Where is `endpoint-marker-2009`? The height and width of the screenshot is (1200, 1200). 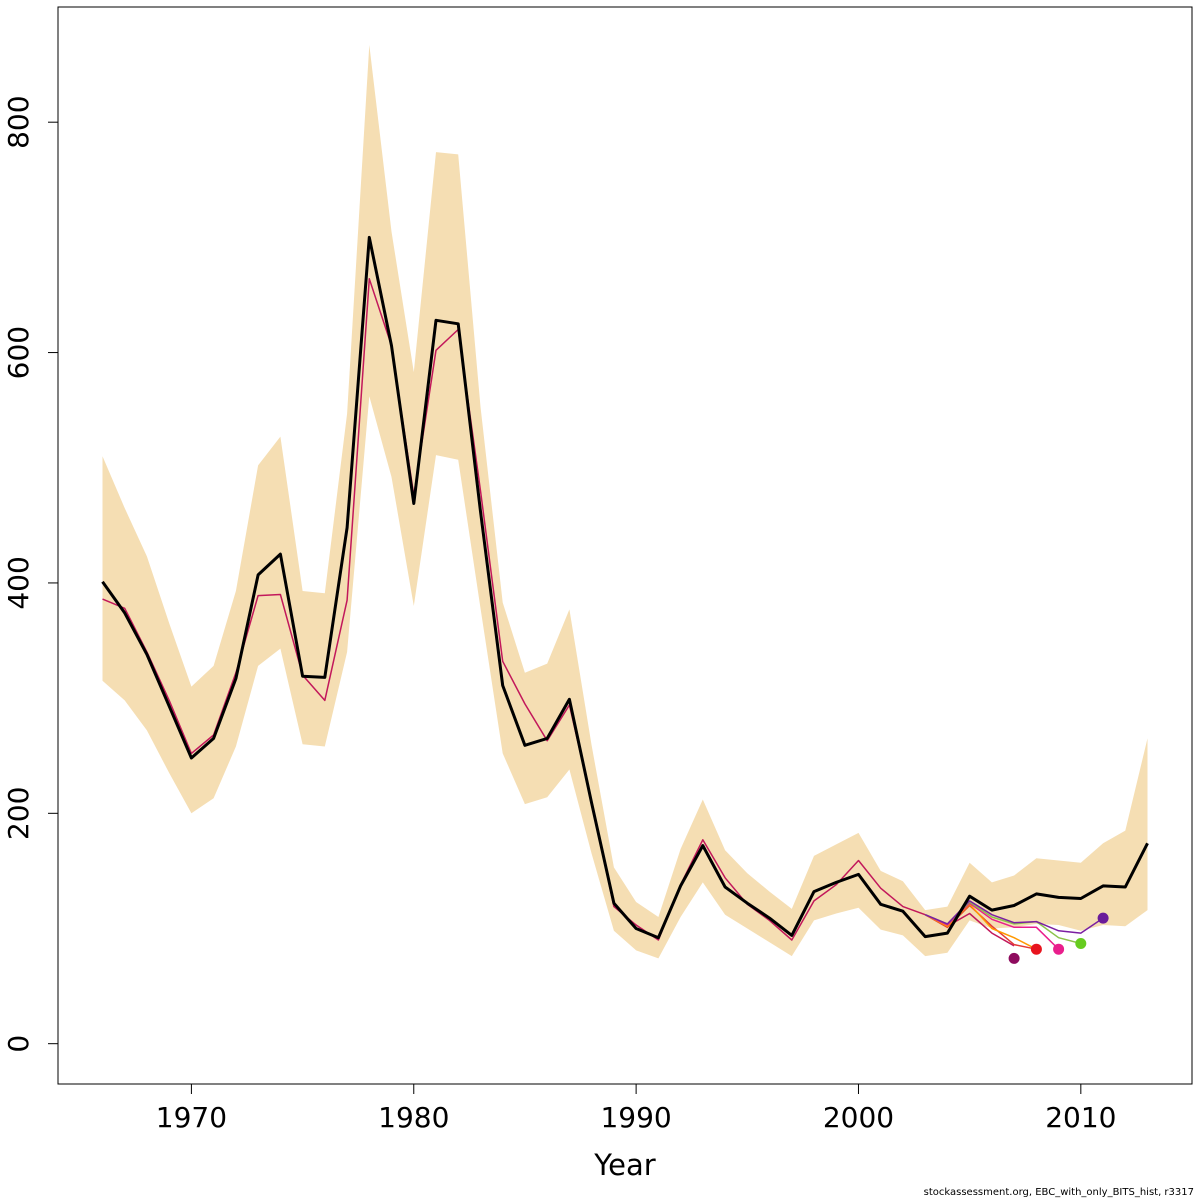 endpoint-marker-2009 is located at coordinates (1059, 949).